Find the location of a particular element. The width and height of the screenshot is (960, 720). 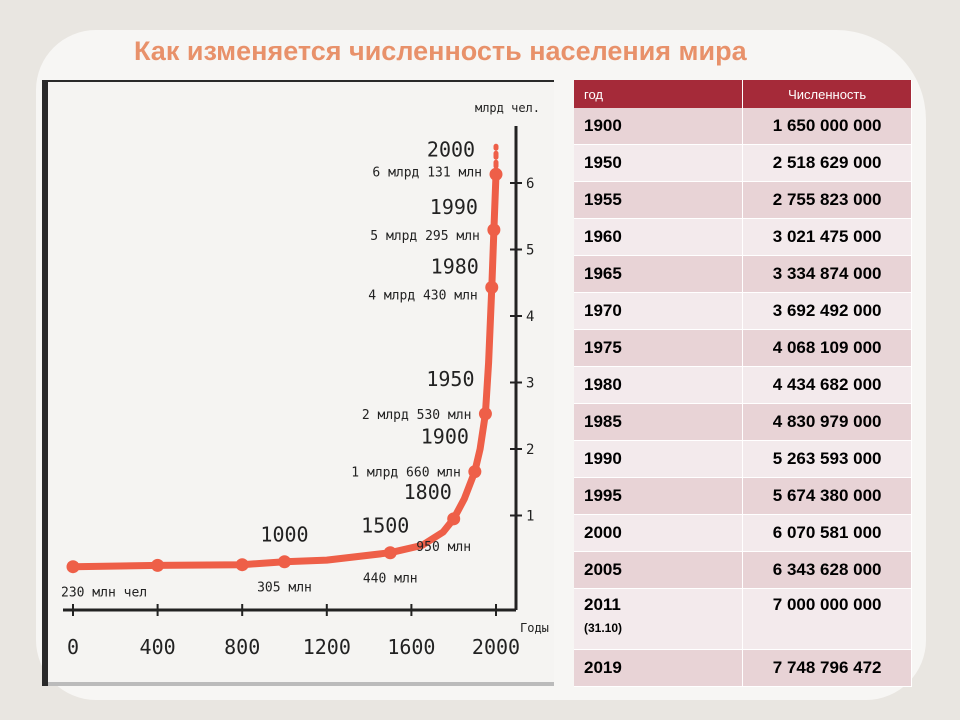

population-cell: 3 692 492 000 is located at coordinates (827, 311).